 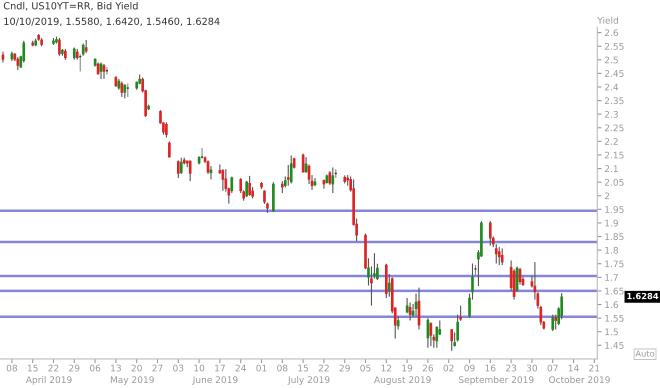 I want to click on y-tick-label: 2.5, so click(x=611, y=60).